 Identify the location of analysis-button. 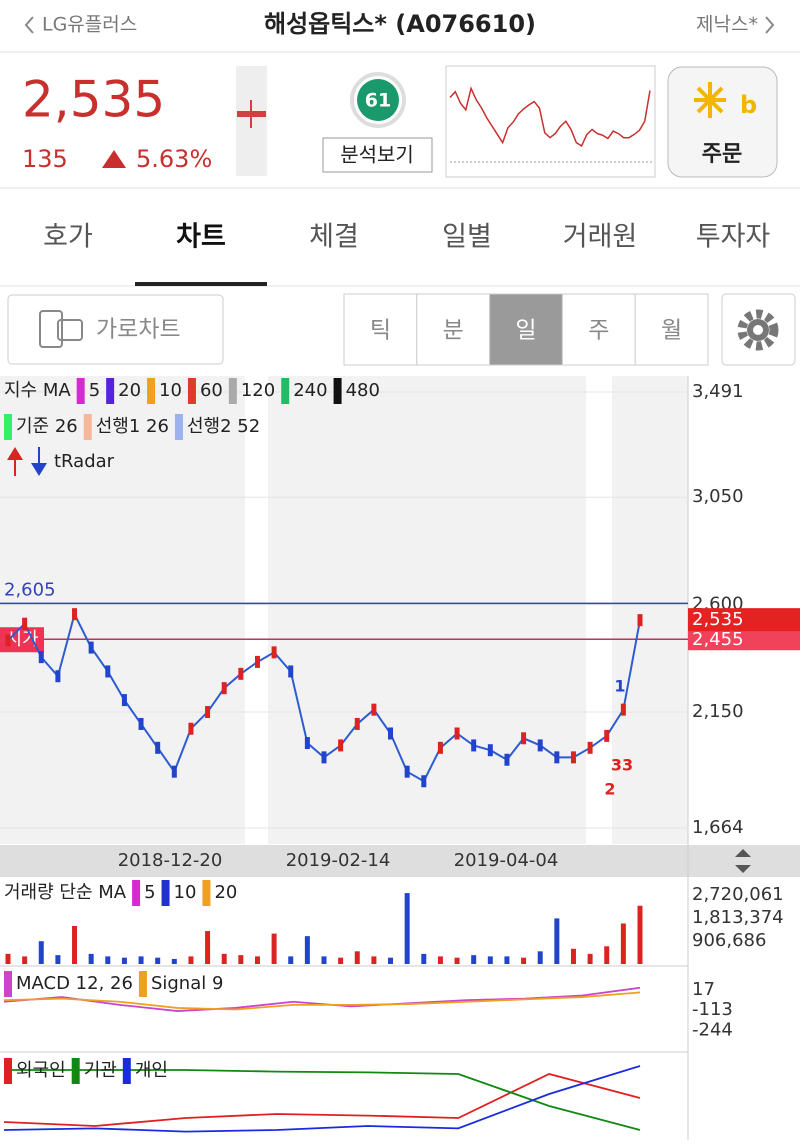
(377, 155).